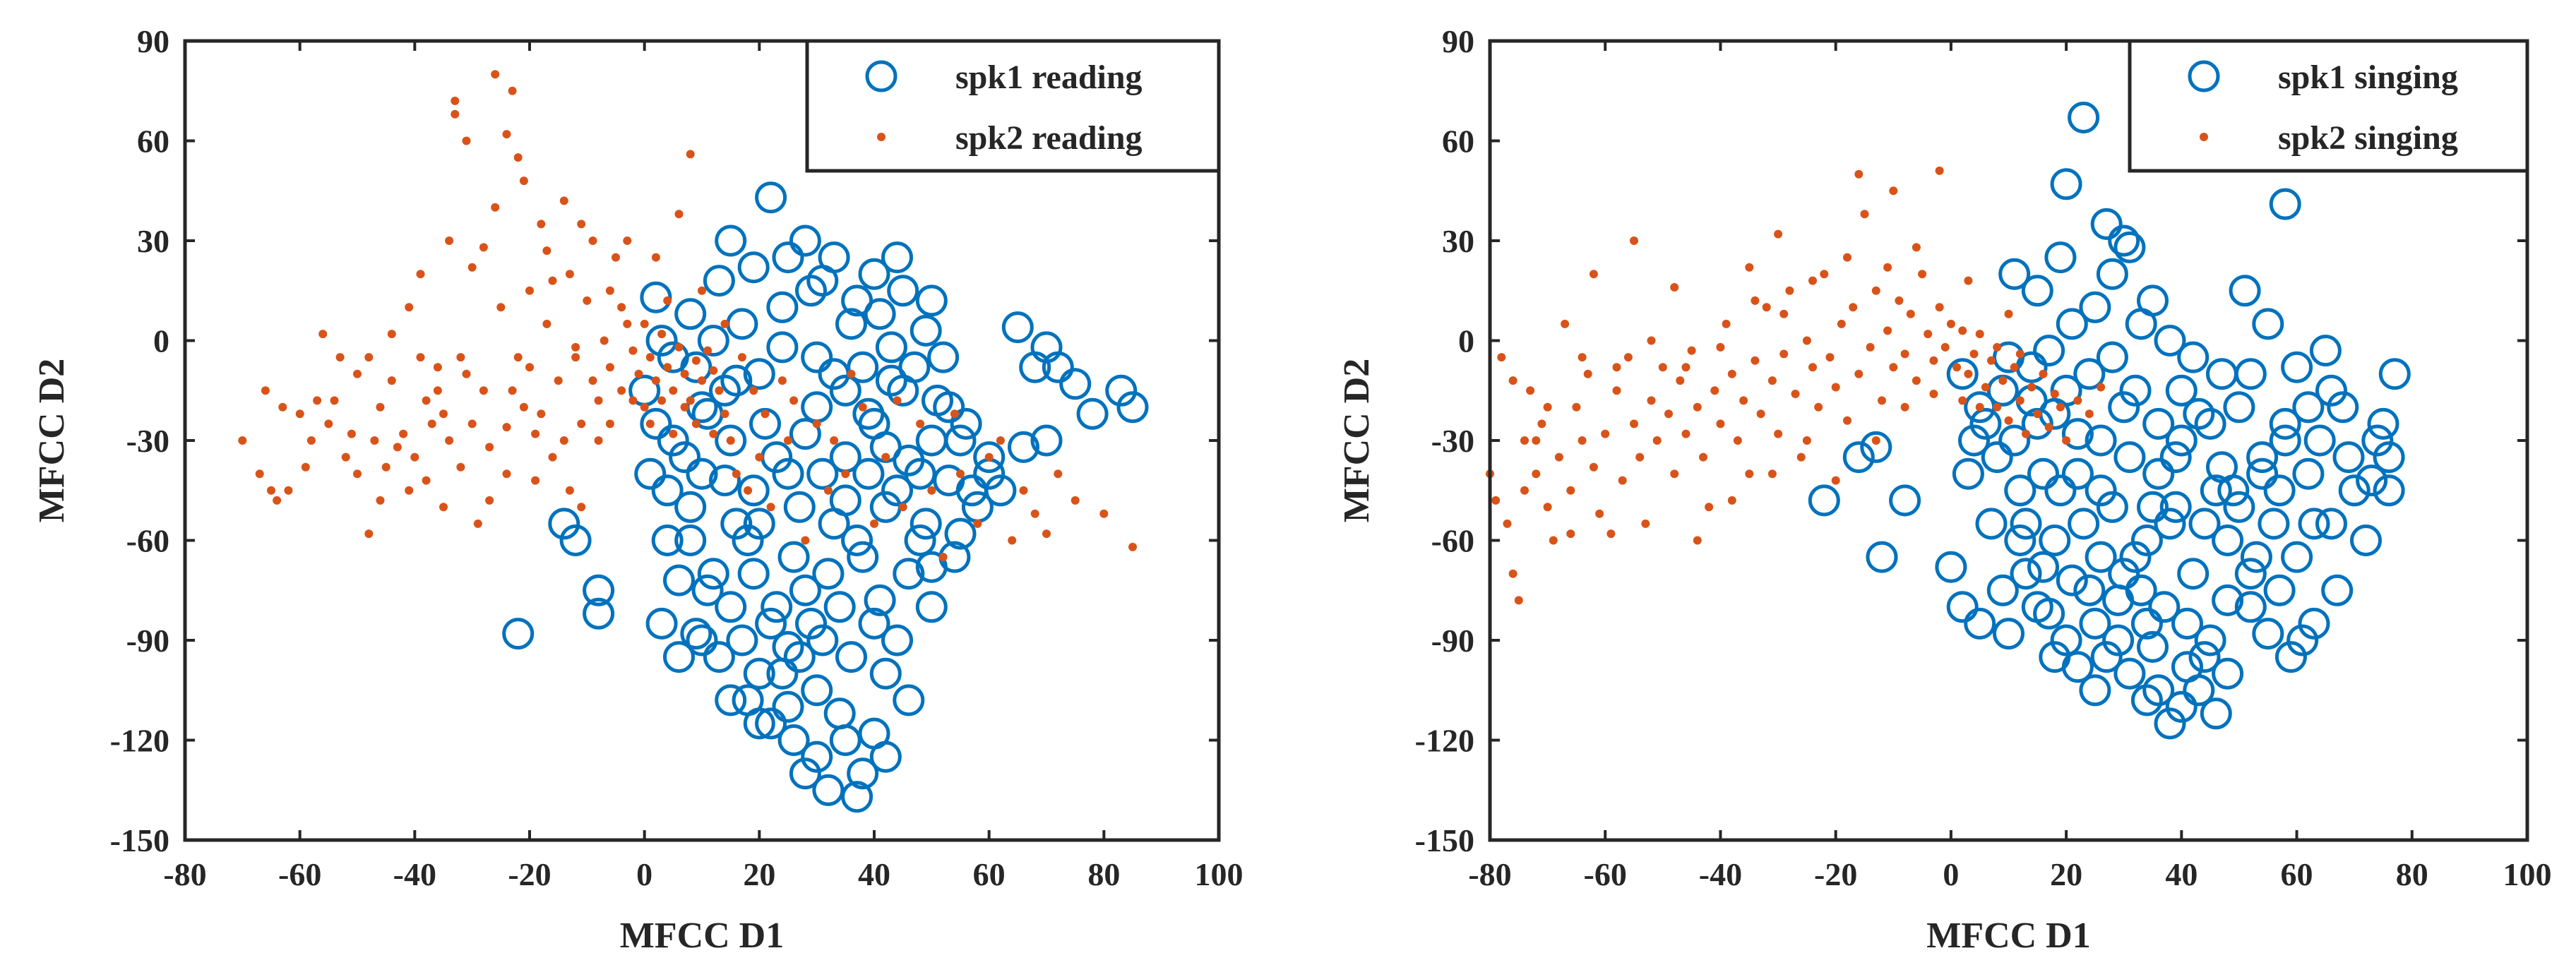 The height and width of the screenshot is (977, 2576). Describe the element at coordinates (1357, 441) in the screenshot. I see `y-axis-label: MFCC D2` at that location.